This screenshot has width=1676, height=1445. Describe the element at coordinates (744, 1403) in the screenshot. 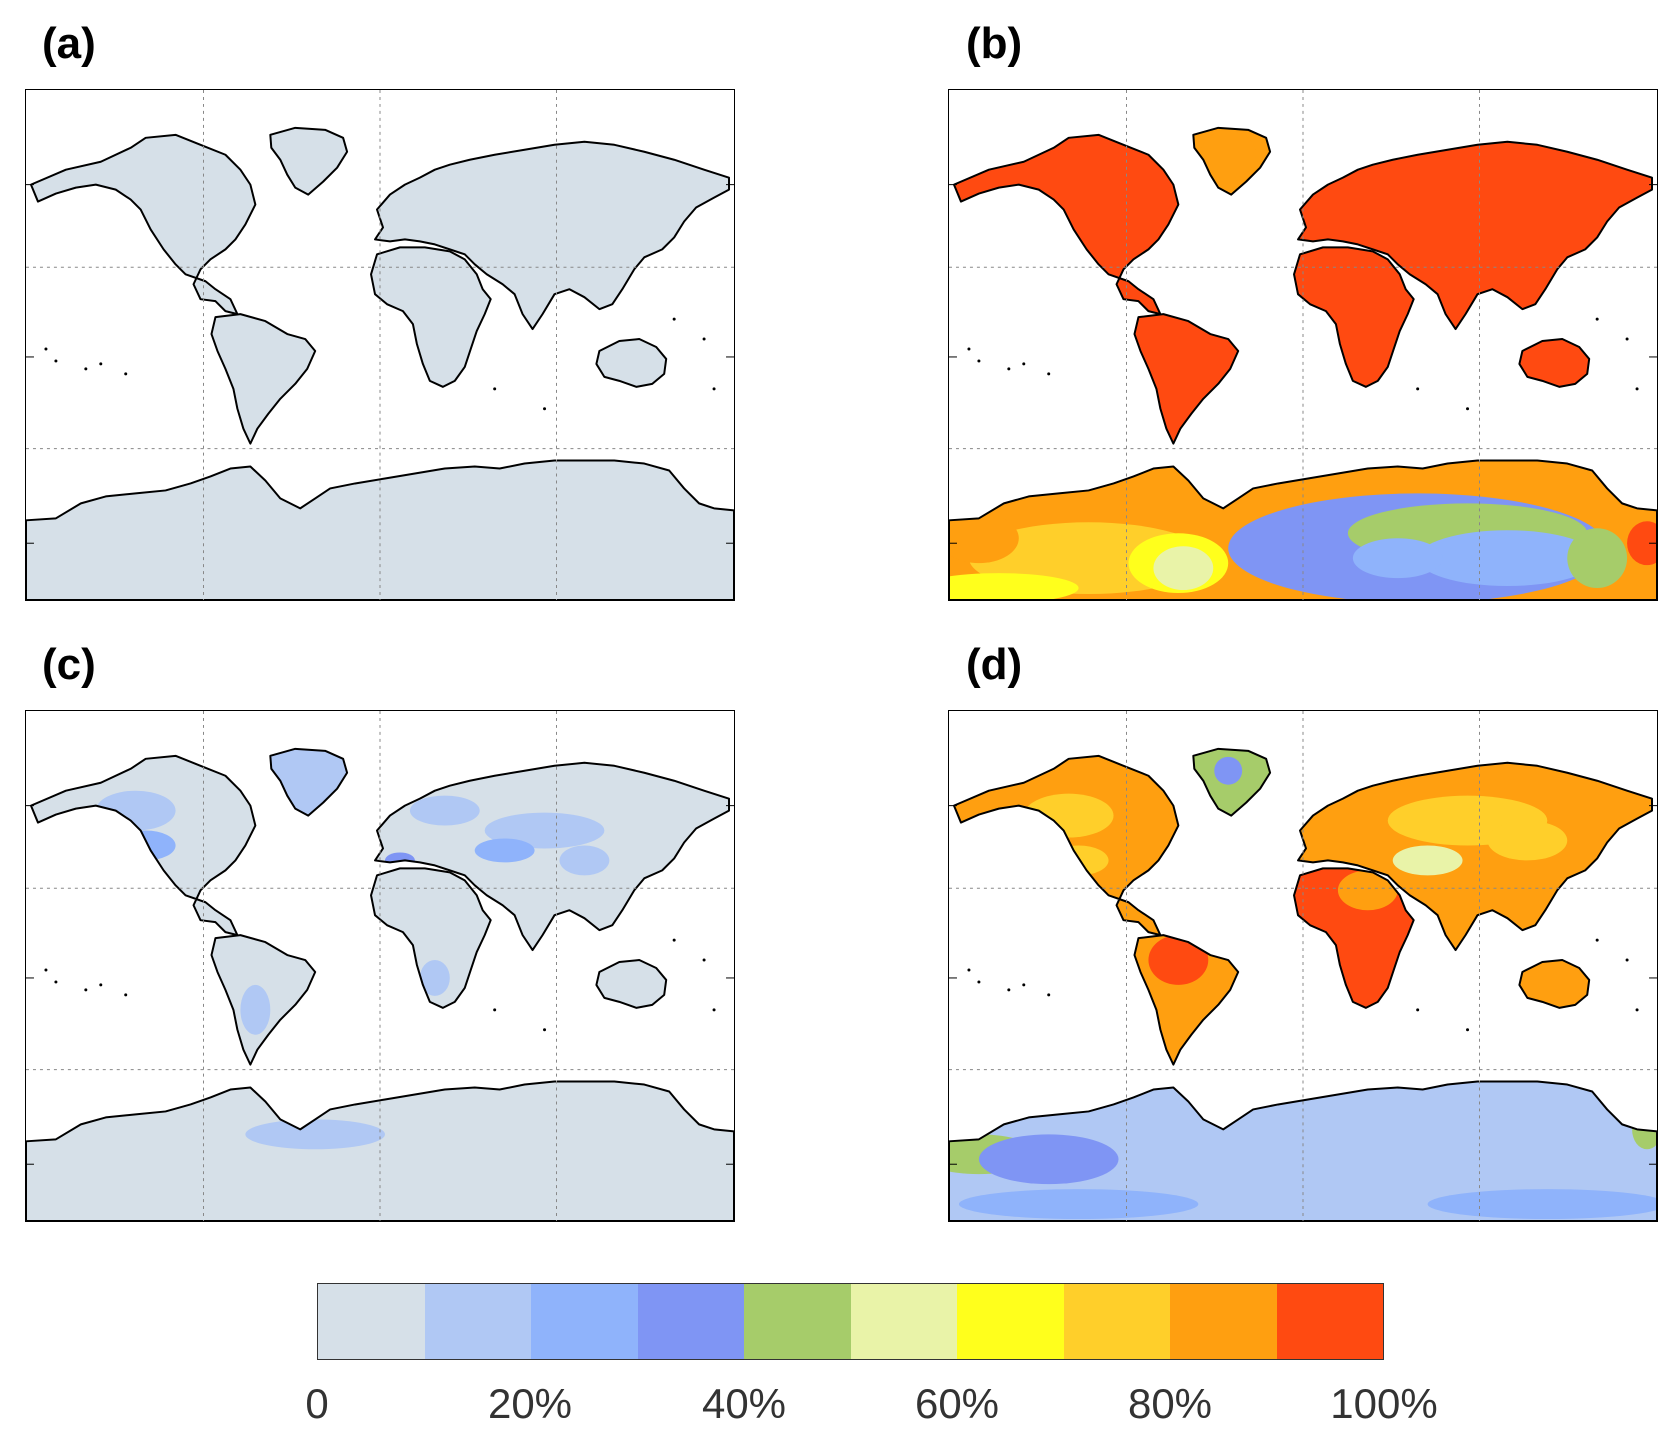

I see `colorbar-tick-40: 40%` at that location.